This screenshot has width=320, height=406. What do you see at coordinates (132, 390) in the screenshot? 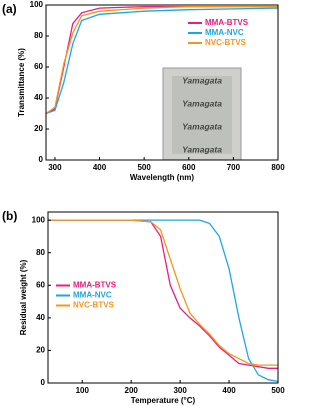
I see `x-tick-label: 200` at bounding box center [132, 390].